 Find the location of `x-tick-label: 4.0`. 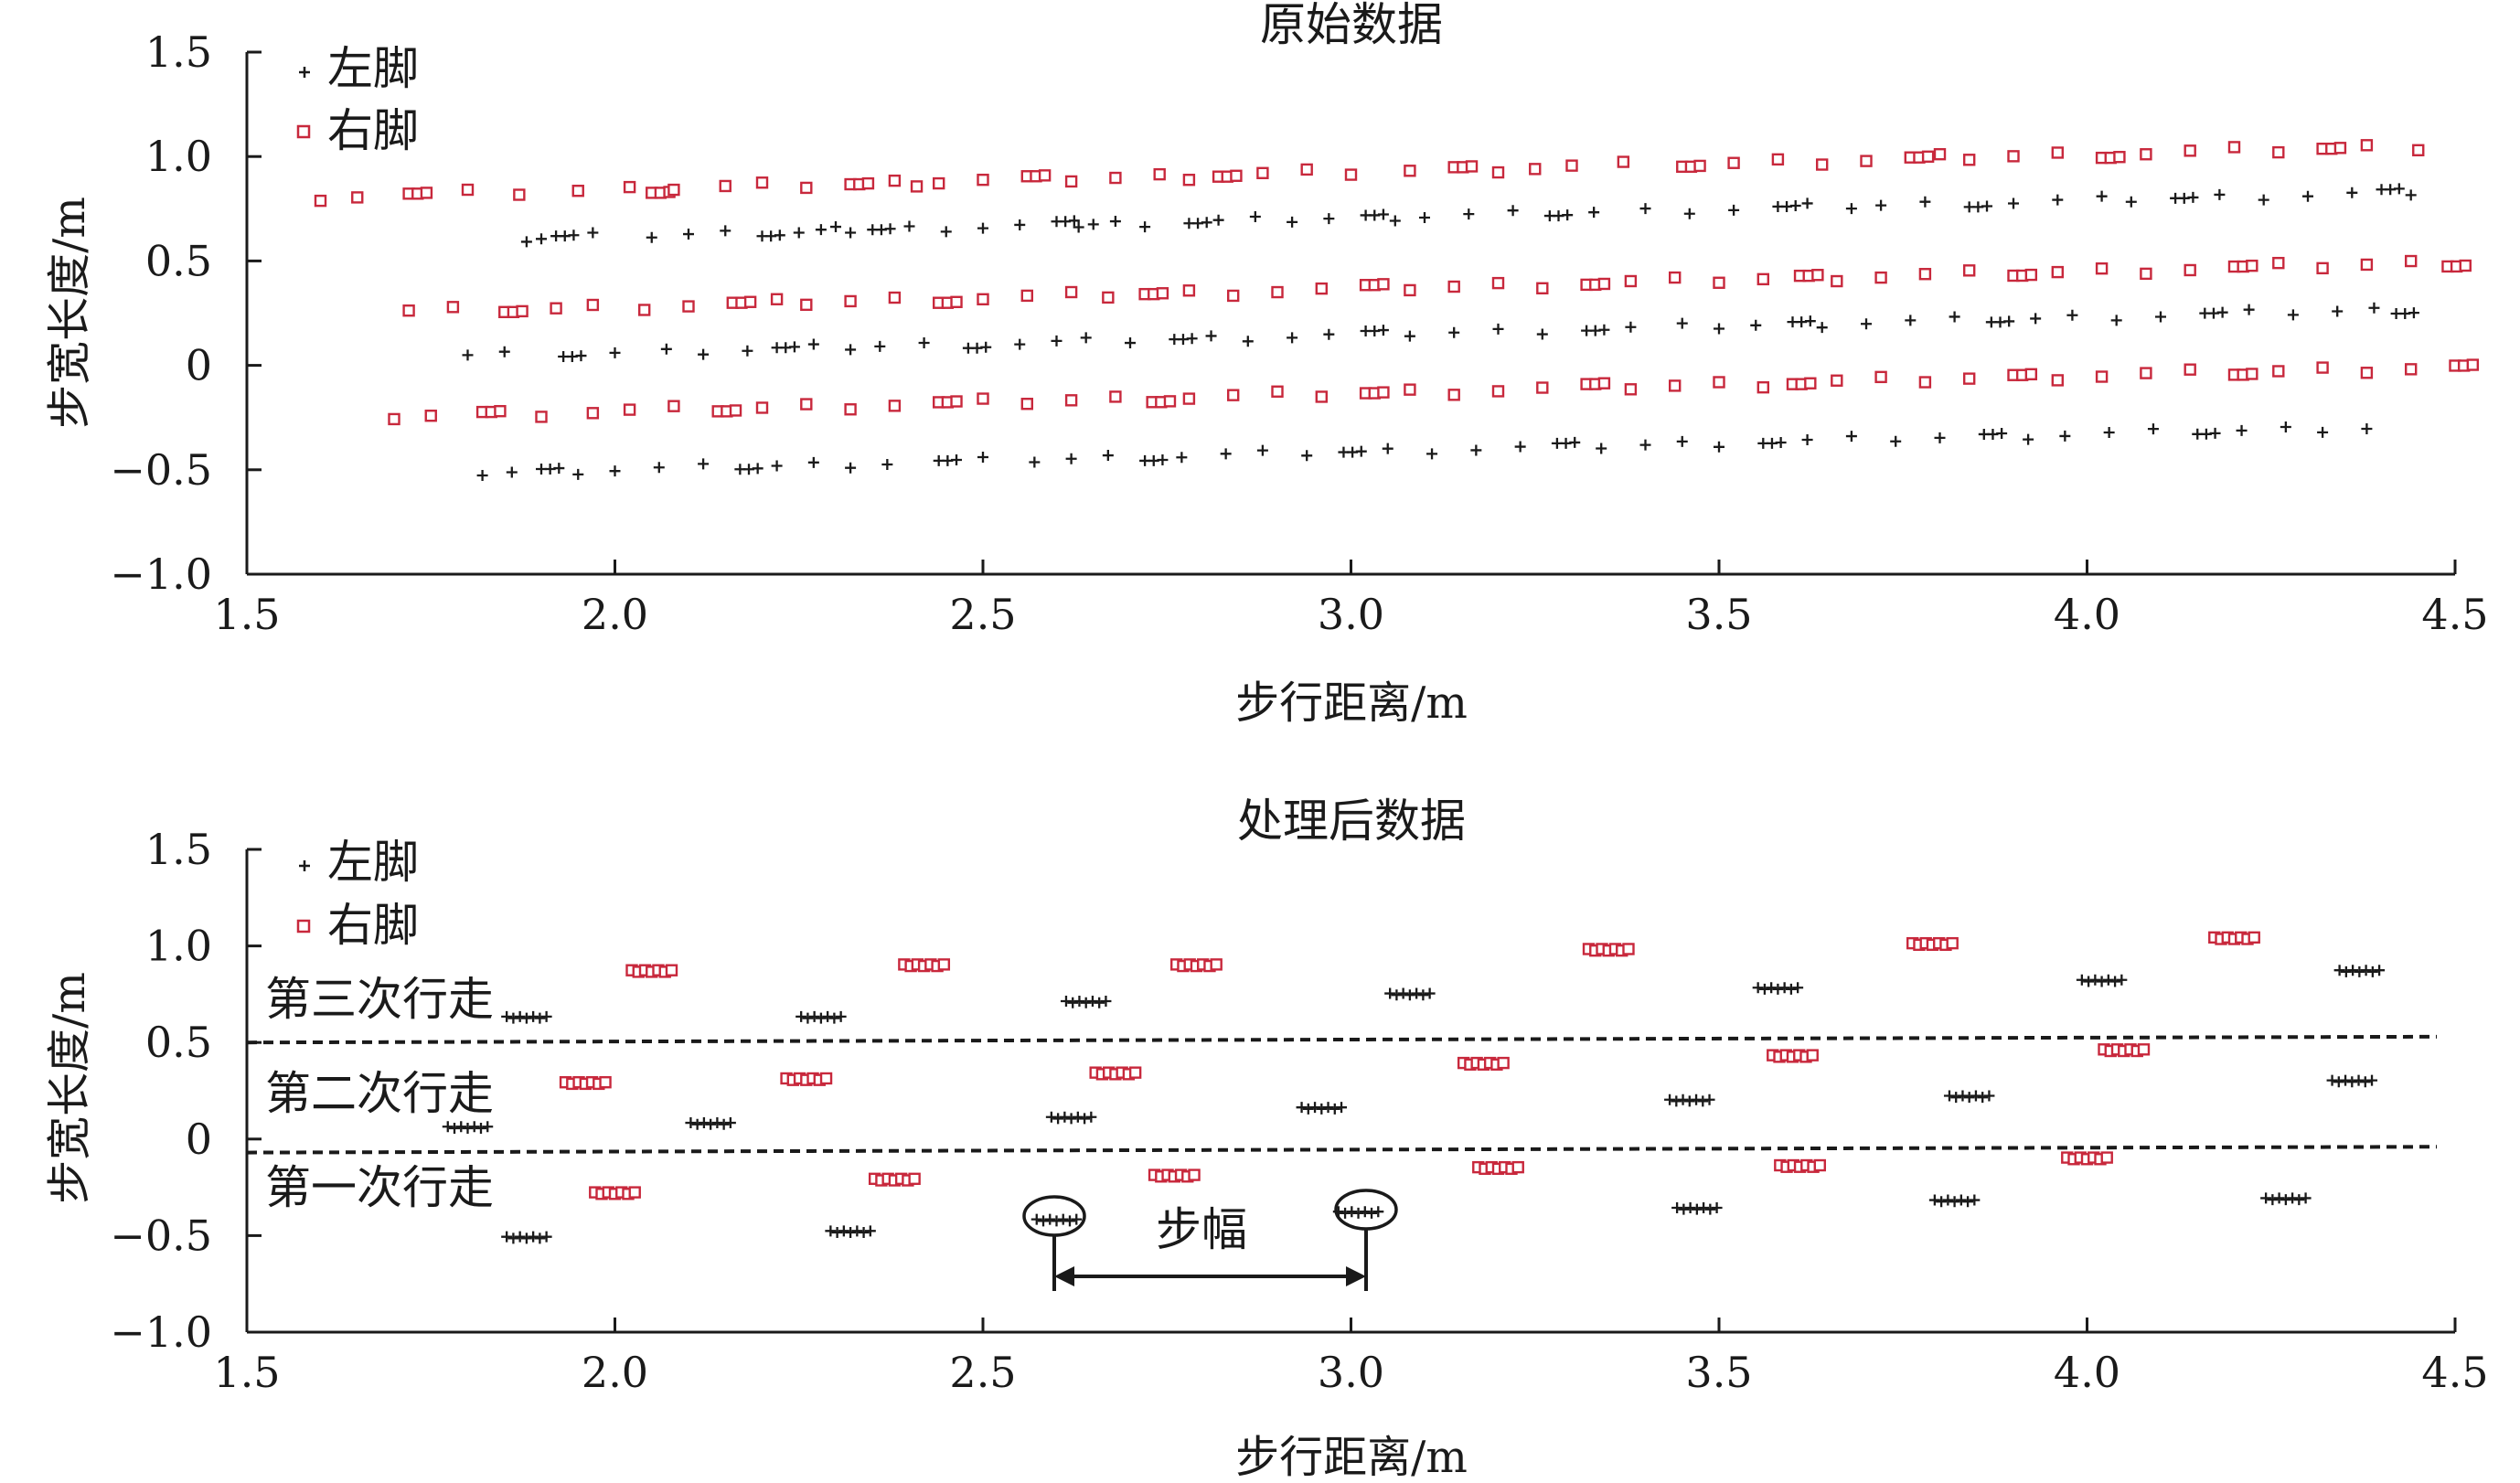

x-tick-label: 4.0 is located at coordinates (2087, 614).